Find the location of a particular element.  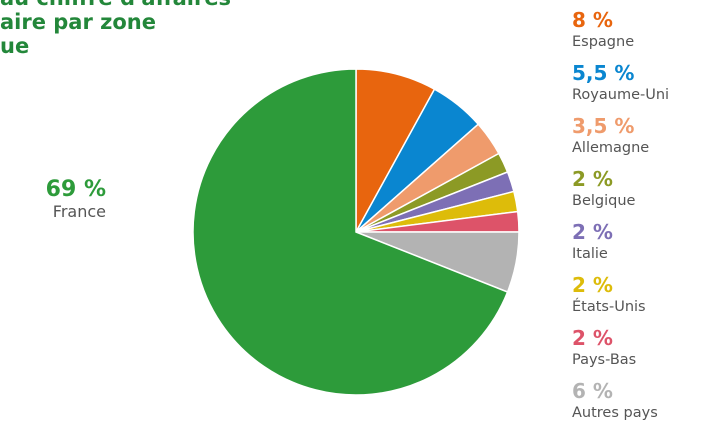

legend-label: Italie is located at coordinates (590, 254).